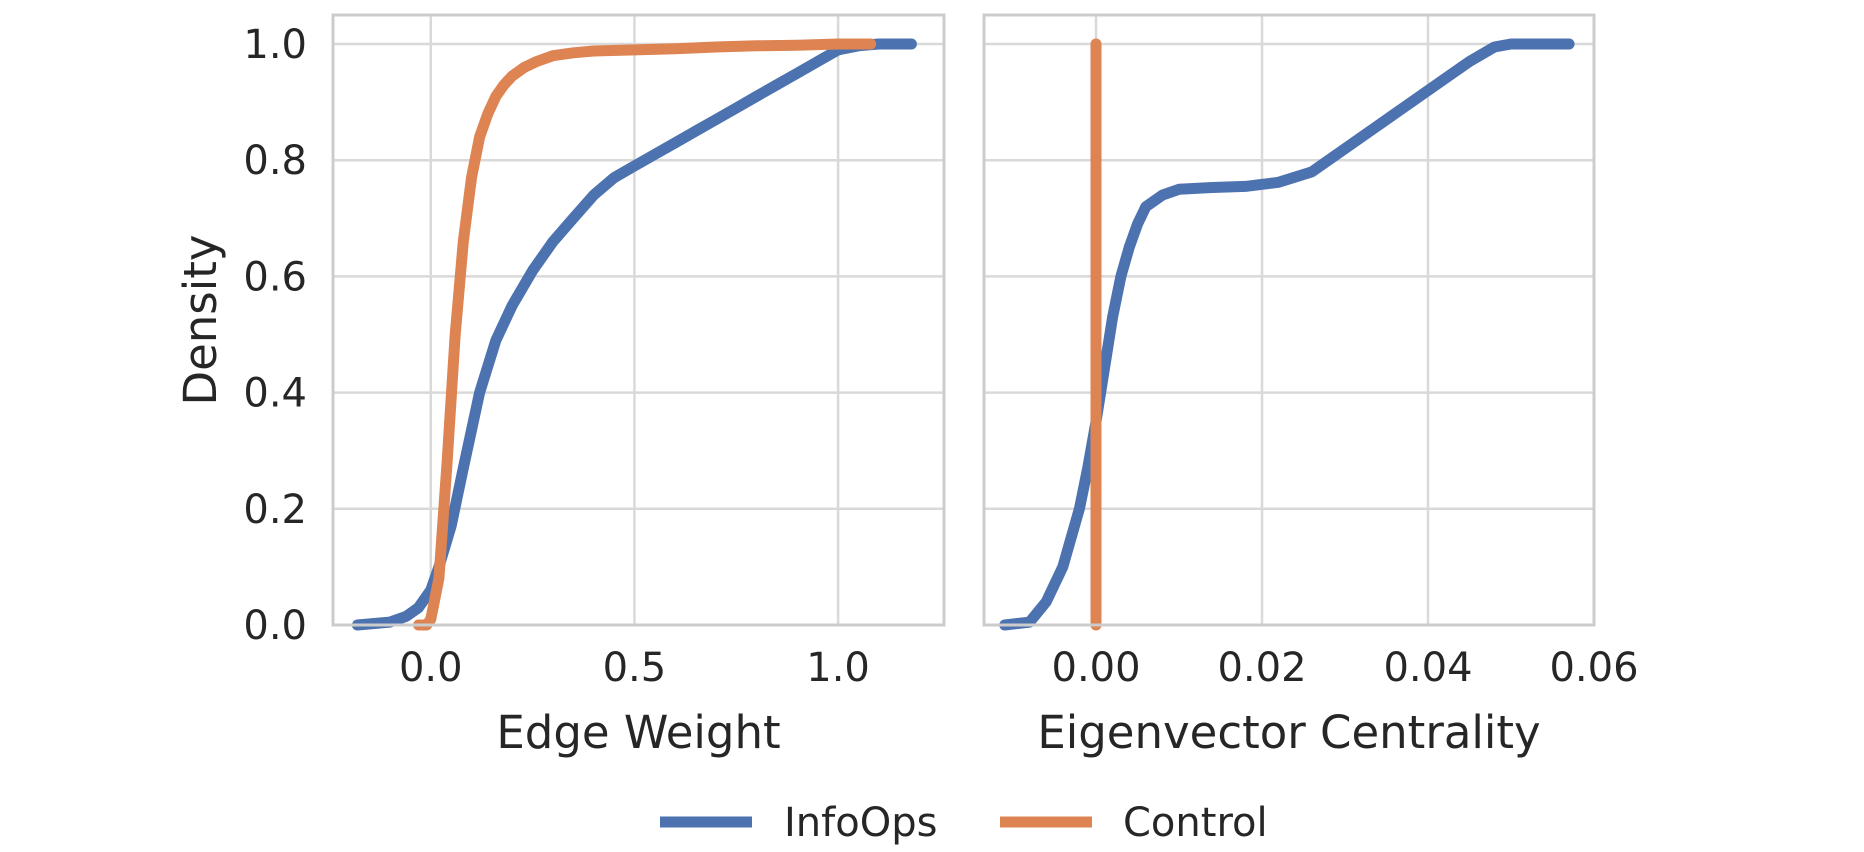  What do you see at coordinates (964, 823) in the screenshot?
I see `legend: InfoOps Control` at bounding box center [964, 823].